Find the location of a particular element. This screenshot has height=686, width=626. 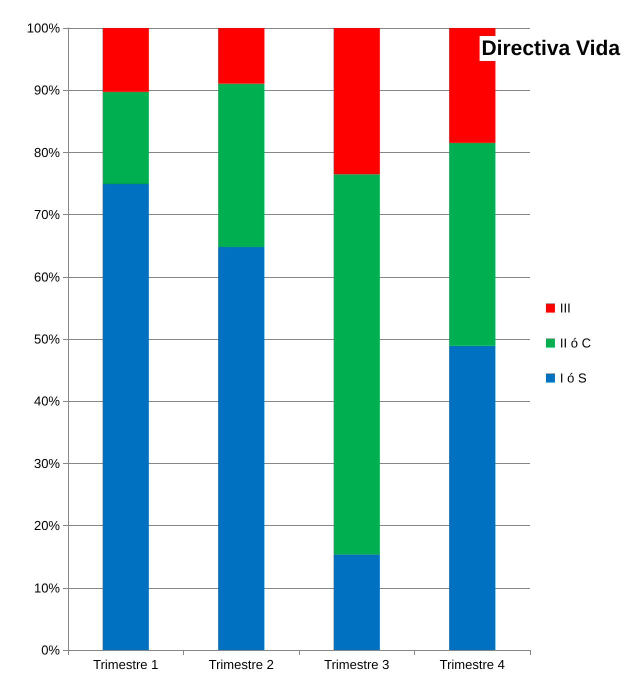

y-tick-label: 80% is located at coordinates (47, 152).